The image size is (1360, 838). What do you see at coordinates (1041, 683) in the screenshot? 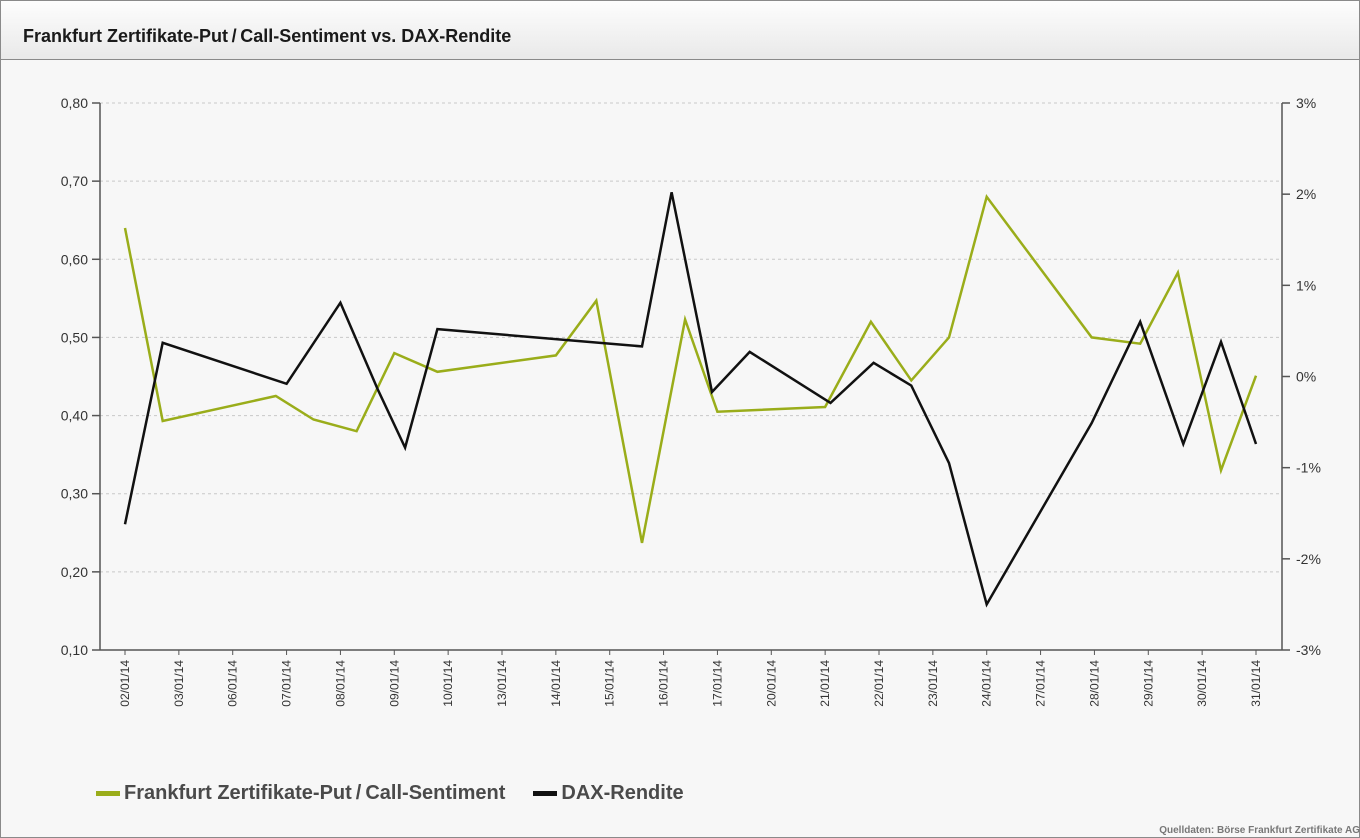
I see `x-tick-label-17: 27/01/14` at bounding box center [1041, 683].